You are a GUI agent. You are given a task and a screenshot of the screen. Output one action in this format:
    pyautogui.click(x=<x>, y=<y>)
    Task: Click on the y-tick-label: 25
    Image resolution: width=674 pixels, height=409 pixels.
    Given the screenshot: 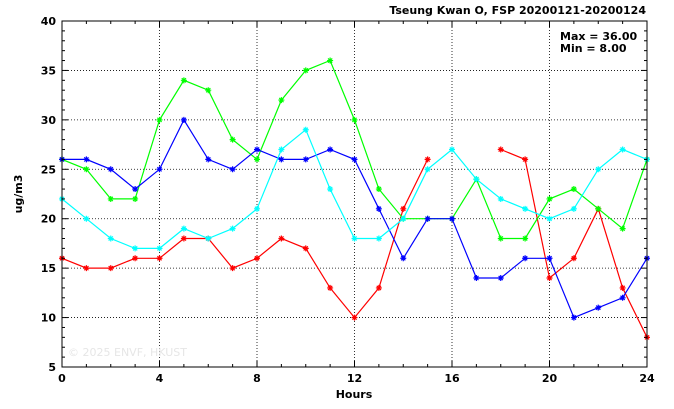 What is the action you would take?
    pyautogui.click(x=48, y=169)
    